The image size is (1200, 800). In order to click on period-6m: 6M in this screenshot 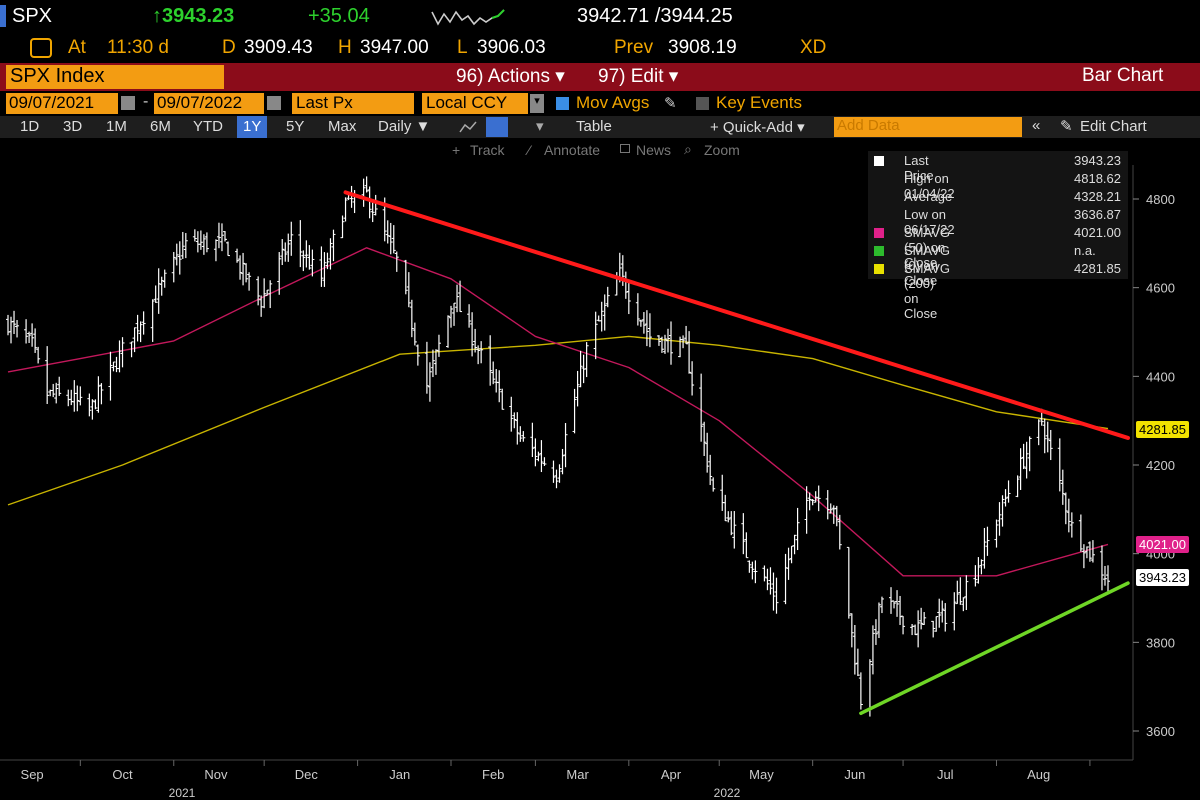, I will do `click(160, 126)`.